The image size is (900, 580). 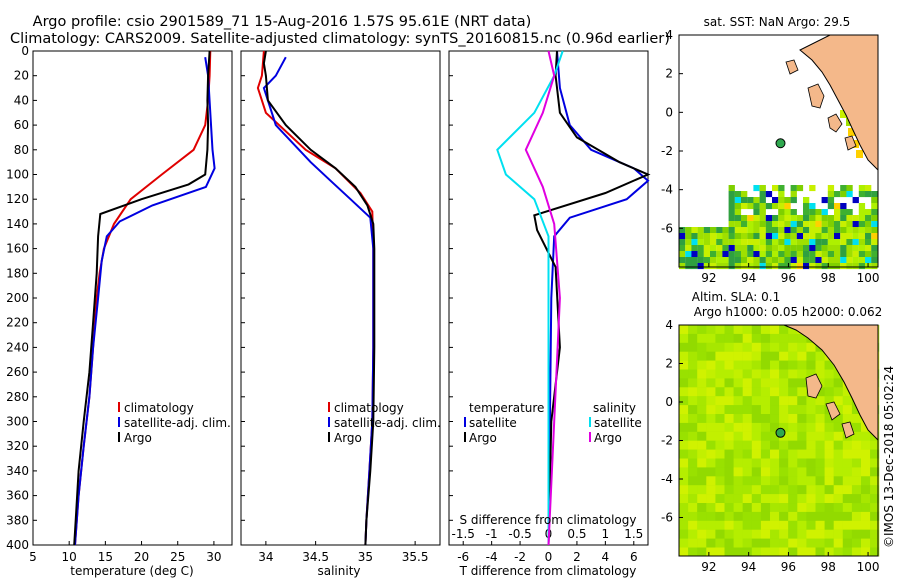 I want to click on ytick-label: 80, so click(x=21, y=150).